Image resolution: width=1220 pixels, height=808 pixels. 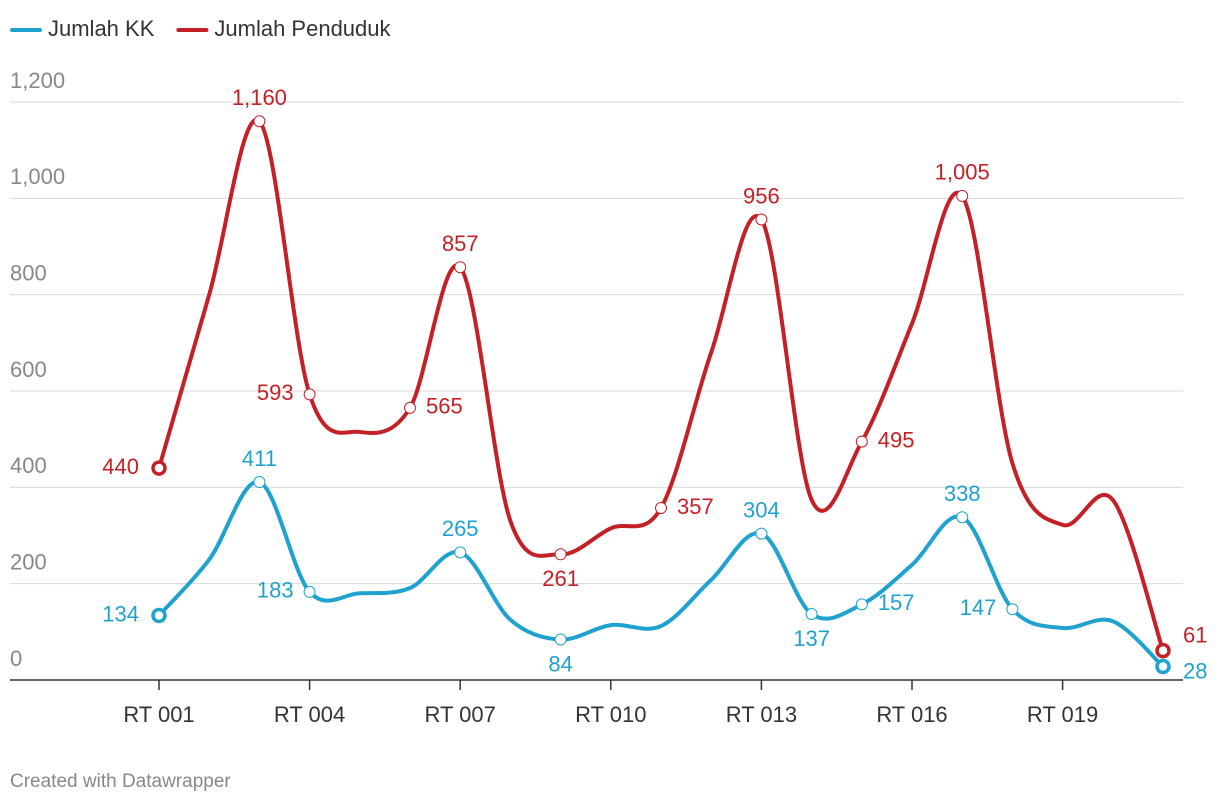 What do you see at coordinates (695, 506) in the screenshot?
I see `data-label: 357` at bounding box center [695, 506].